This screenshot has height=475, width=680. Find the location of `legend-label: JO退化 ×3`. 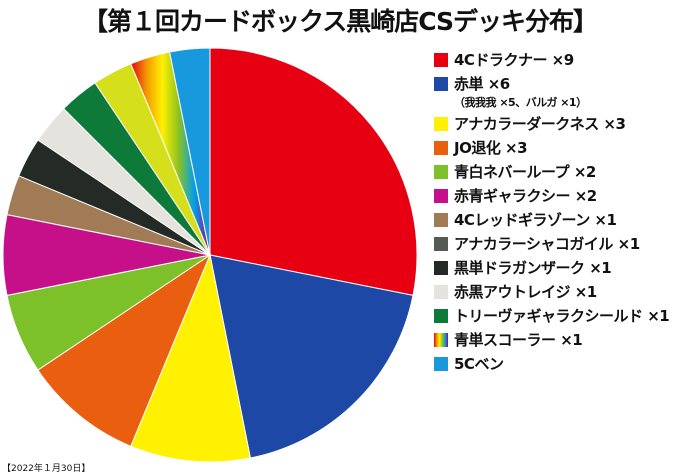

legend-label: JO退化 ×3 is located at coordinates (491, 148).